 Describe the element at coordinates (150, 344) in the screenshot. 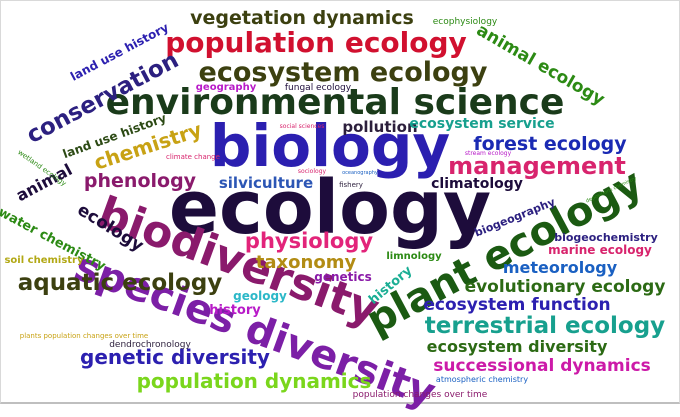

I see `word-cloud-word: dendrochronology` at that location.